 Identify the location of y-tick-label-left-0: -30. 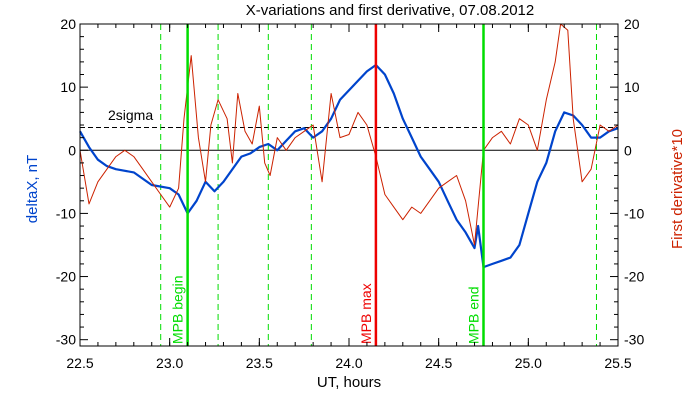
(66, 340).